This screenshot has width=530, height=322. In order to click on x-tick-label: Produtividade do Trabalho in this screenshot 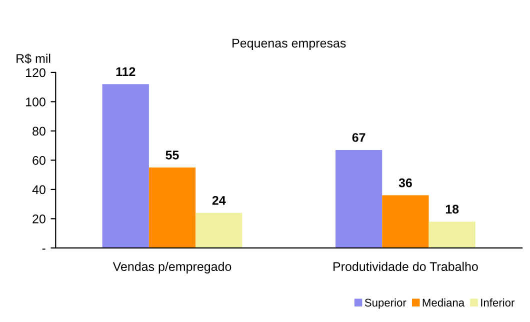, I will do `click(406, 267)`.